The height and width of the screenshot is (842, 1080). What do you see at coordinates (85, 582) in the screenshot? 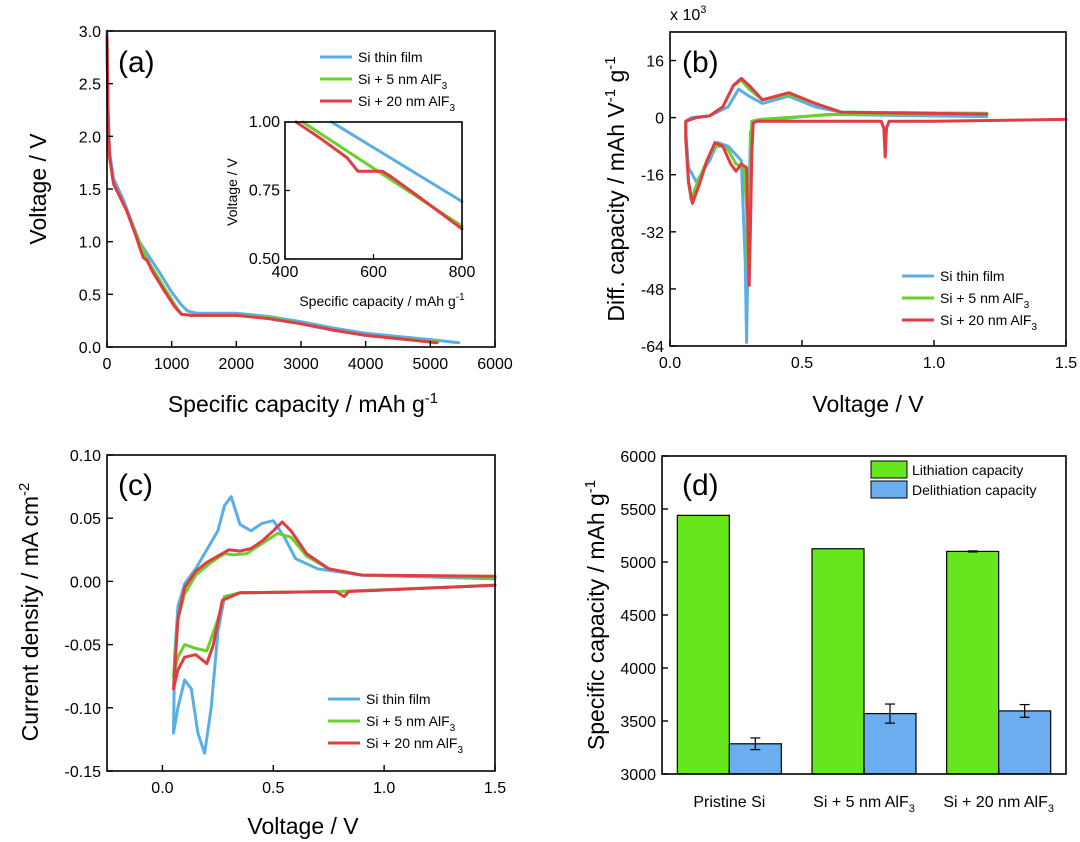
I see `y-tick-label: 0.00` at bounding box center [85, 582].